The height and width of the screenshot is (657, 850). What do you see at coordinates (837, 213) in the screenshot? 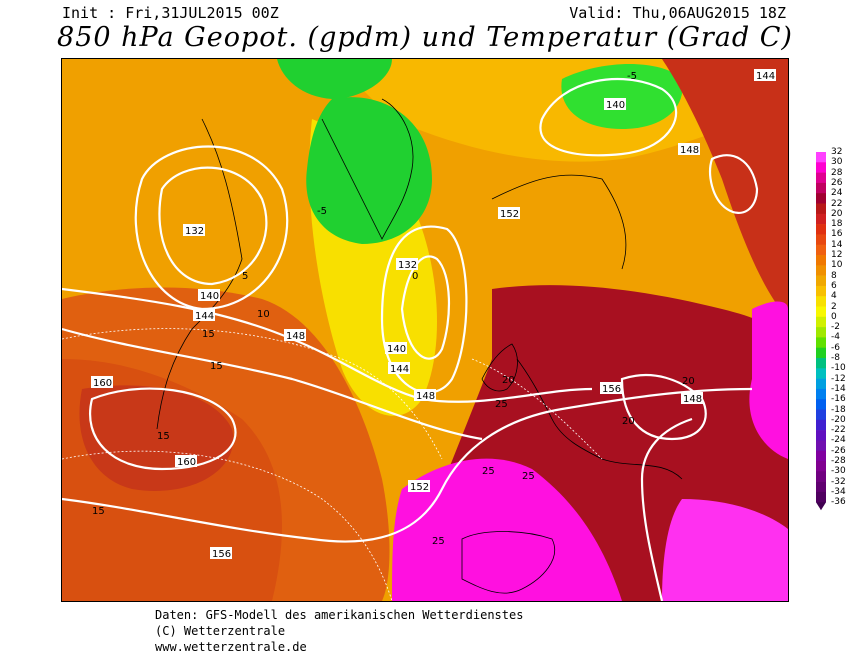
I see `color-scale-tick: 20` at bounding box center [837, 213].